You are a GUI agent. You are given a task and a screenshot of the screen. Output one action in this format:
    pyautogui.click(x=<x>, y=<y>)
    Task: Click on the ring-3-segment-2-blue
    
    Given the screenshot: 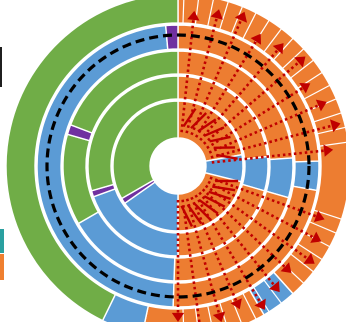 What is the action you would take?
    pyautogui.click(x=279, y=178)
    